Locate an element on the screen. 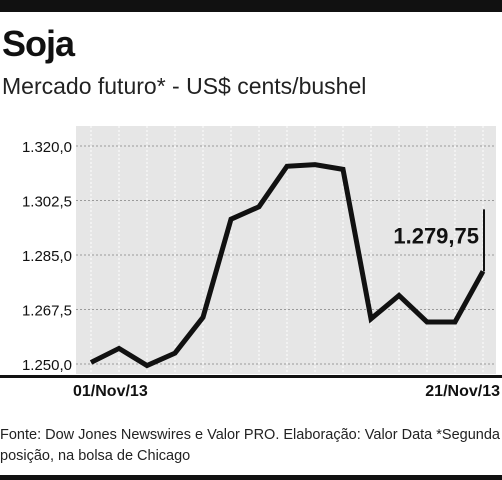 The width and height of the screenshot is (502, 480). x-tick-label: 21/Nov/13 is located at coordinates (462, 391).